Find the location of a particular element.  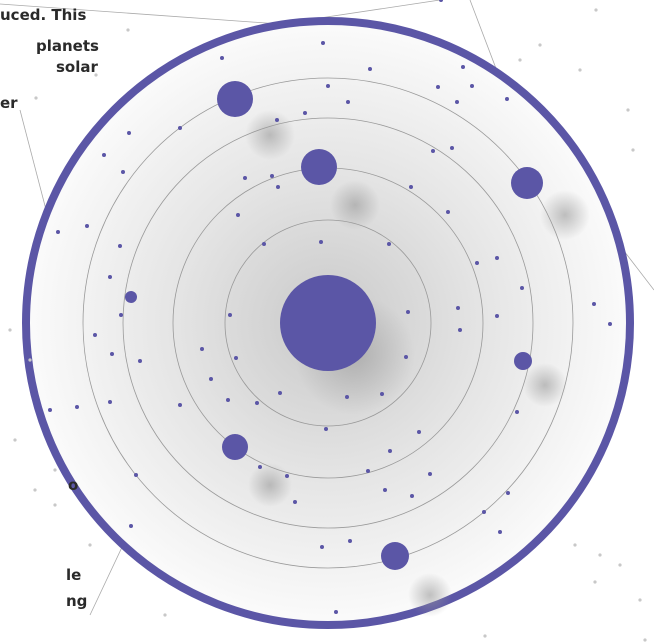

text: le is located at coordinates (74, 575).